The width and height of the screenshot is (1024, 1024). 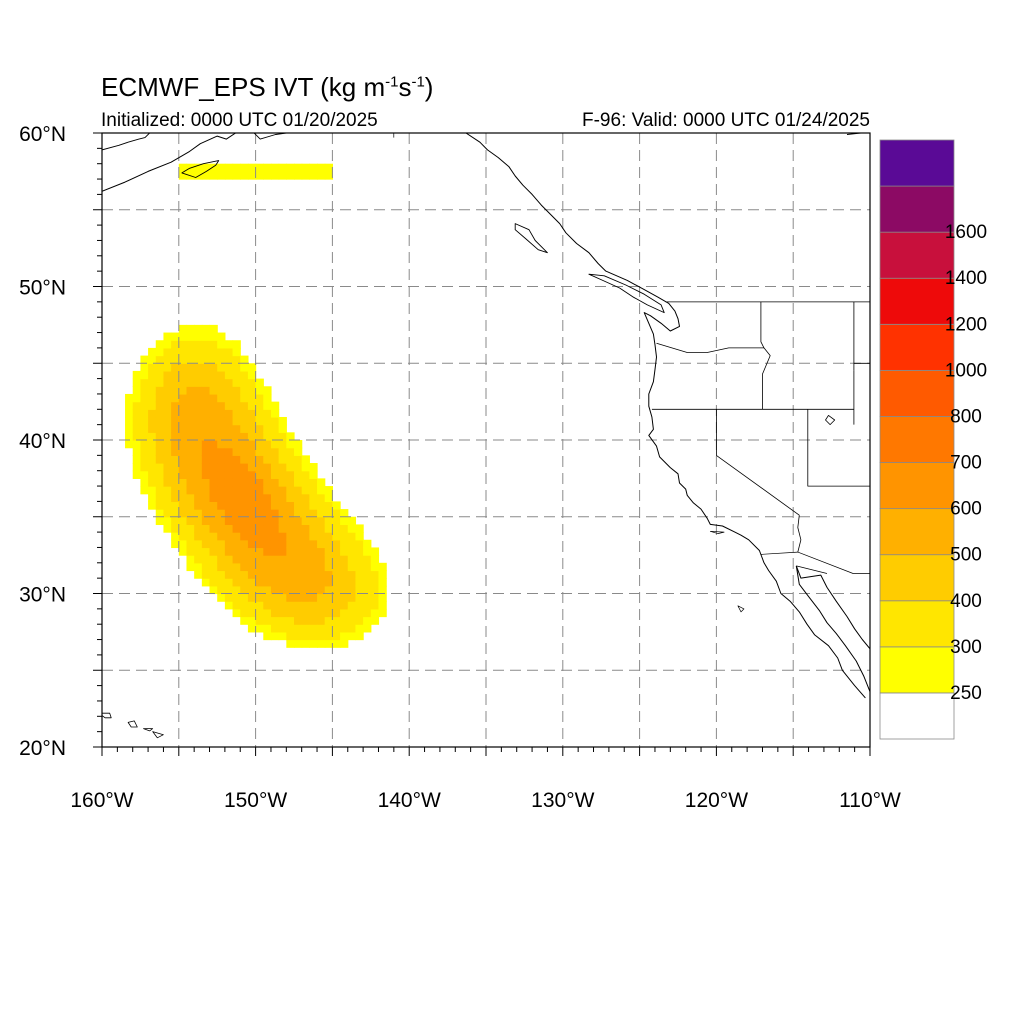 What do you see at coordinates (966, 693) in the screenshot?
I see `colorbar-label: 250` at bounding box center [966, 693].